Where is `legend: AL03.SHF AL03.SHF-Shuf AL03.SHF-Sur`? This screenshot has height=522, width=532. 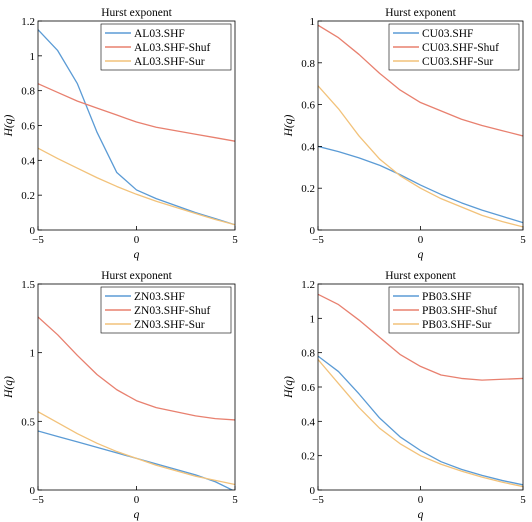 legend: AL03.SHF AL03.SHF-Shuf AL03.SHF-Sur is located at coordinates (166, 47).